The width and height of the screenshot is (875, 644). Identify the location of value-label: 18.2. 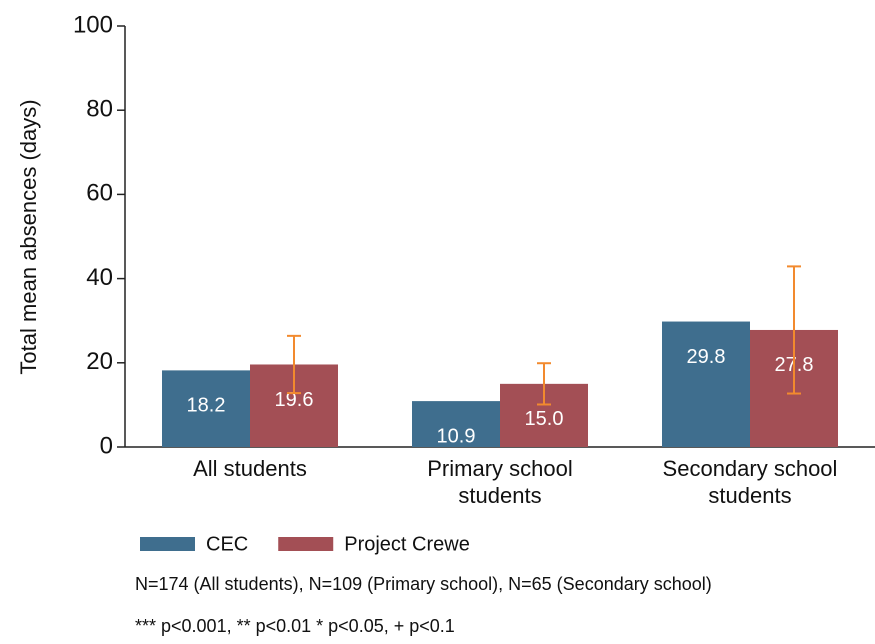
(206, 406).